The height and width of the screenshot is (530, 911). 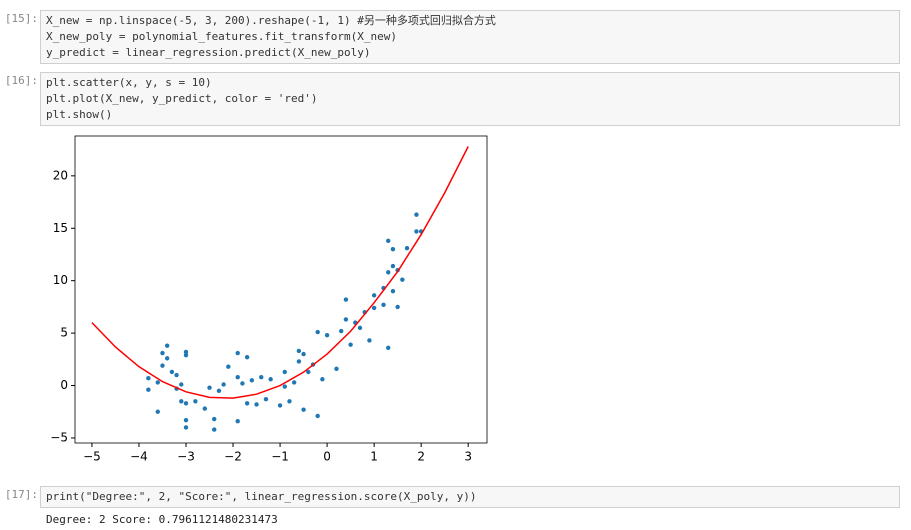 I want to click on y-tick-label: 5, so click(x=64, y=333).